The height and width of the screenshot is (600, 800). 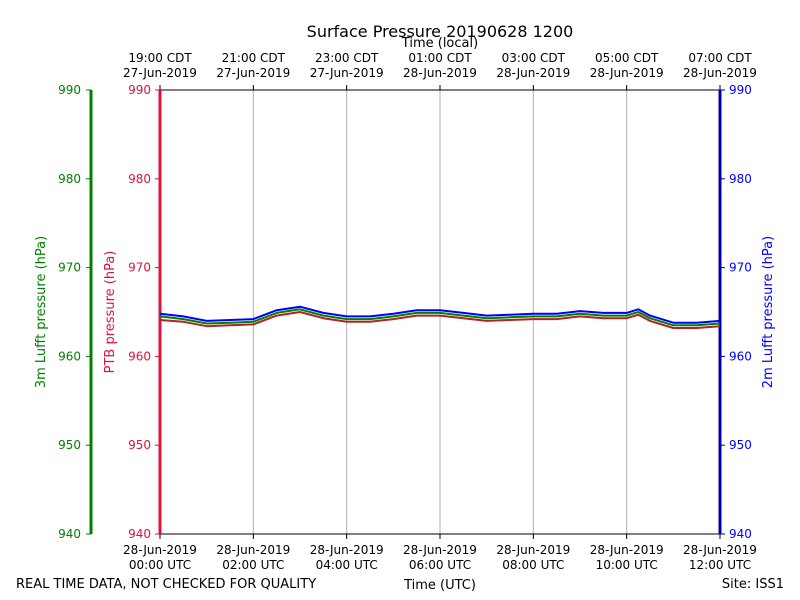 I want to click on x-tick-utc-time: 08:00 UTC, so click(x=533, y=565).